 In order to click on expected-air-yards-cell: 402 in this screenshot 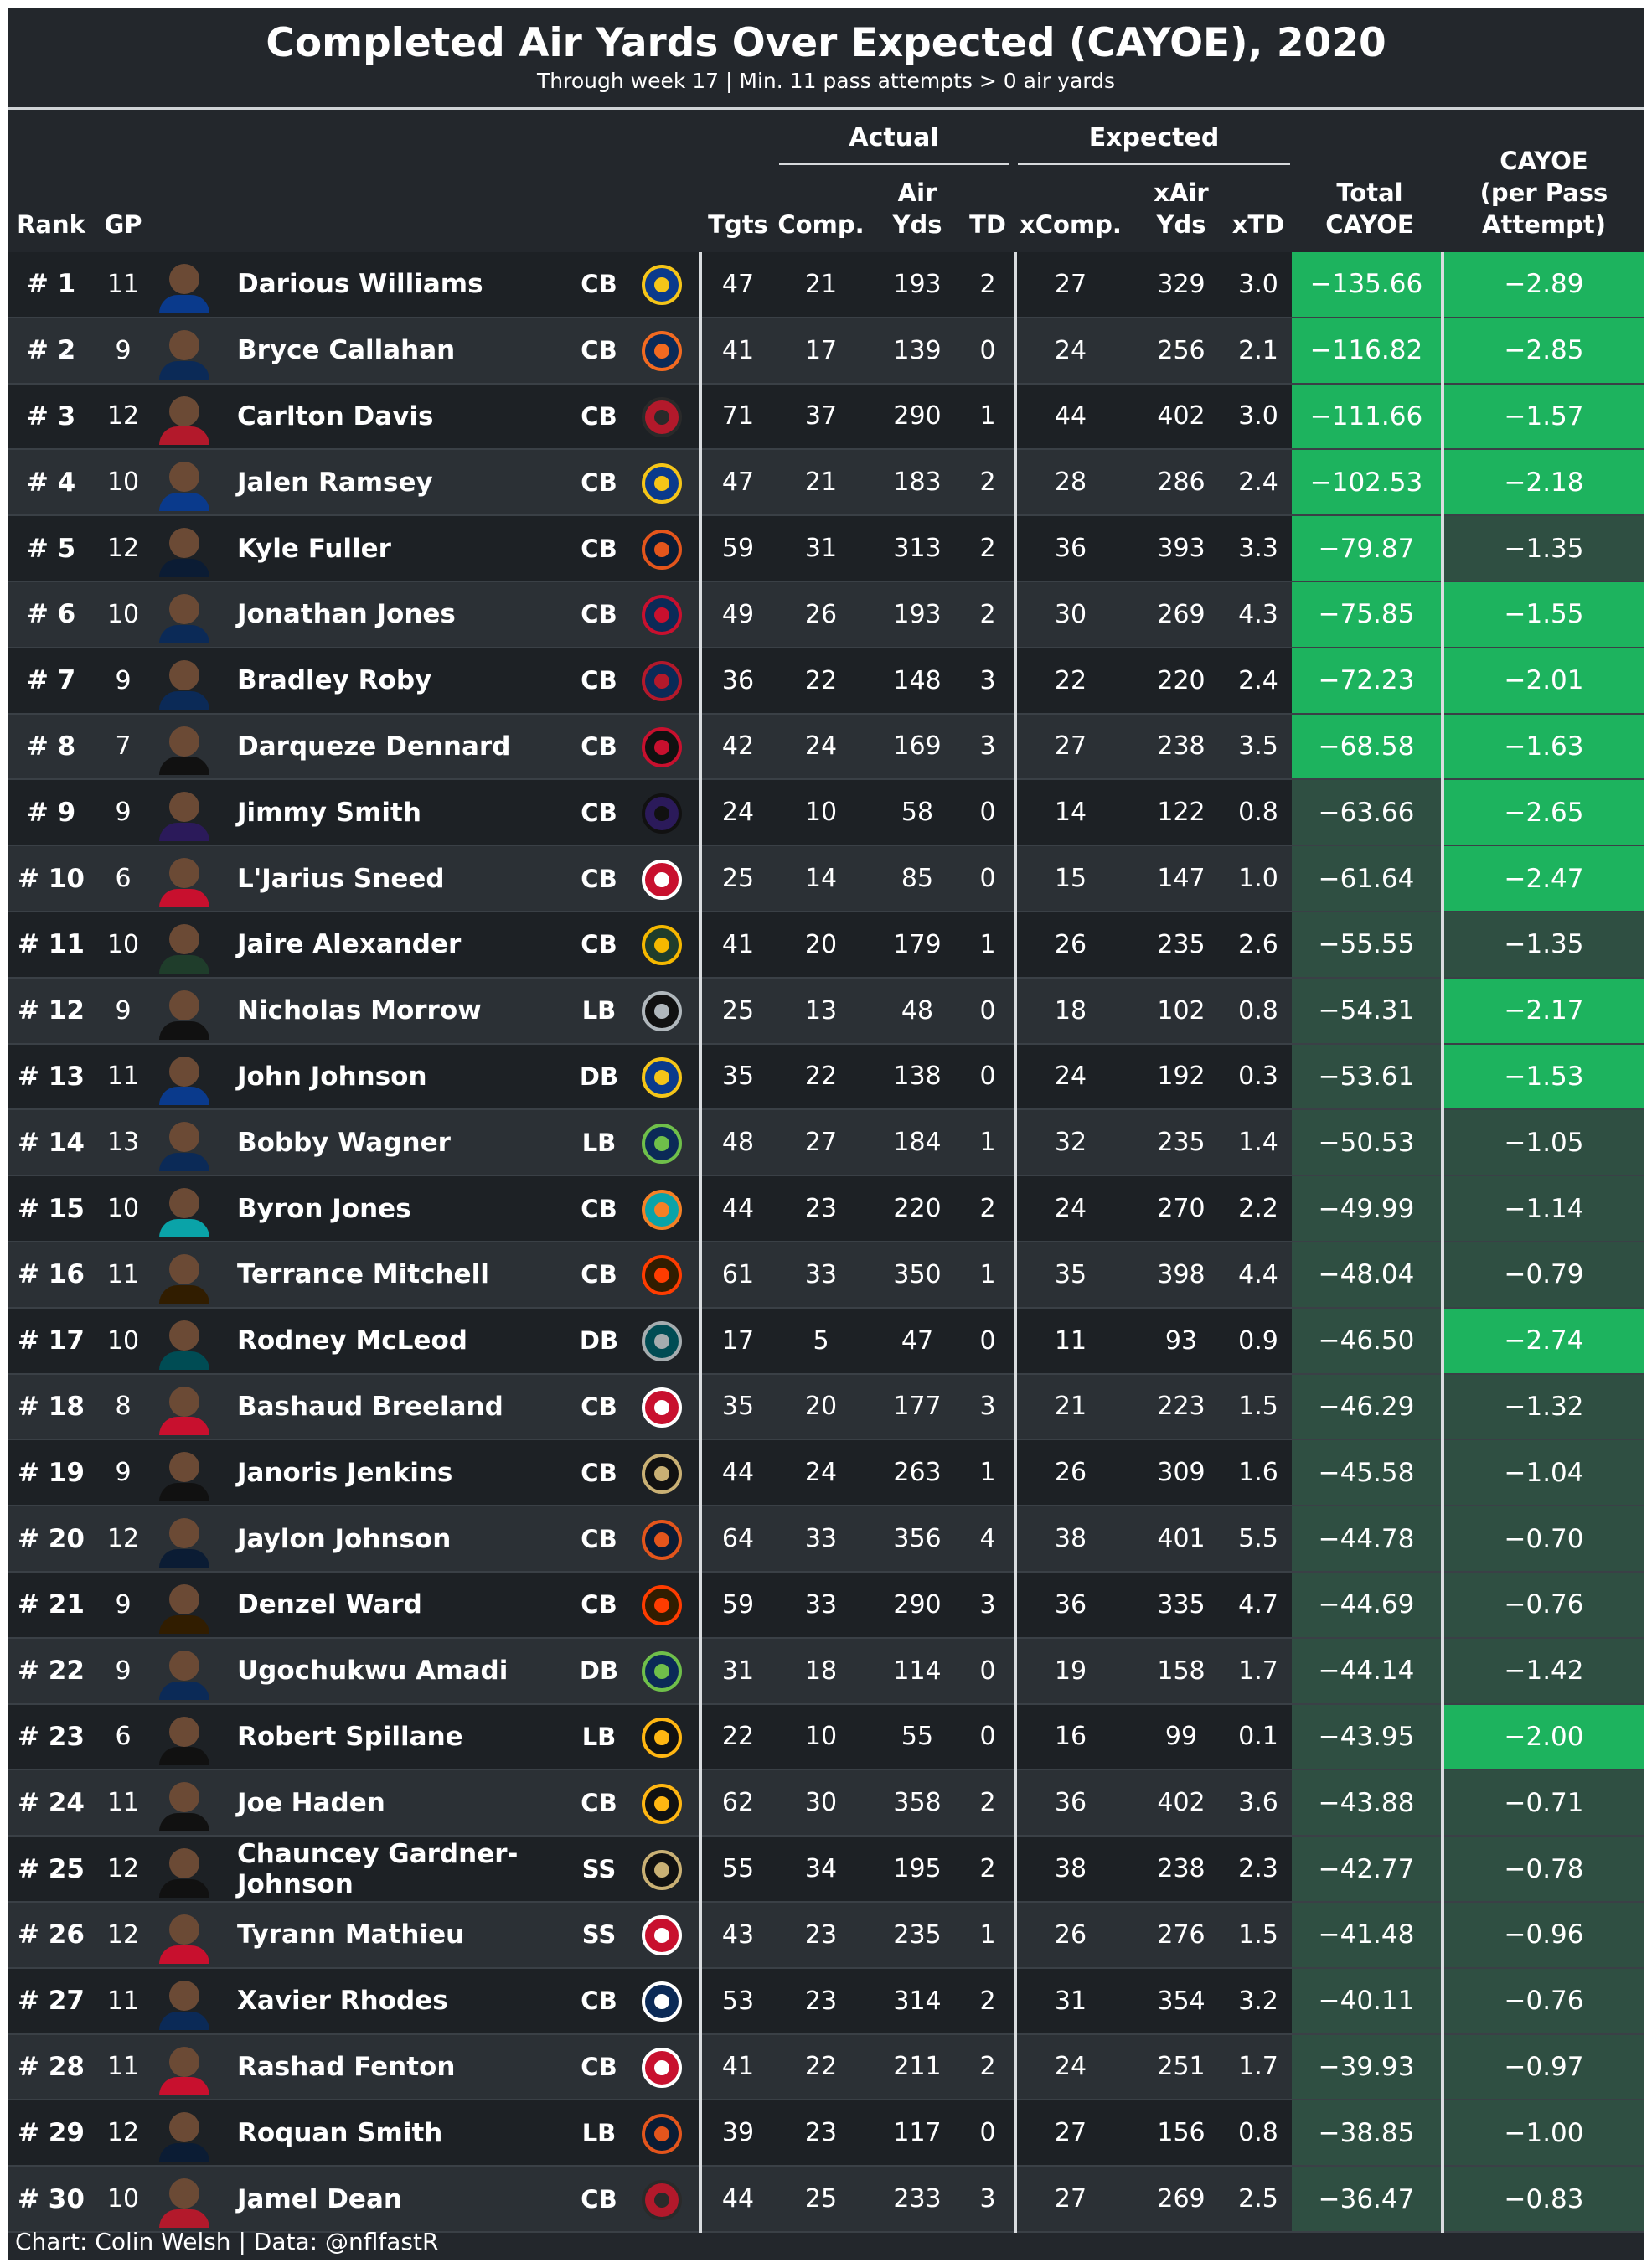, I will do `click(1181, 416)`.